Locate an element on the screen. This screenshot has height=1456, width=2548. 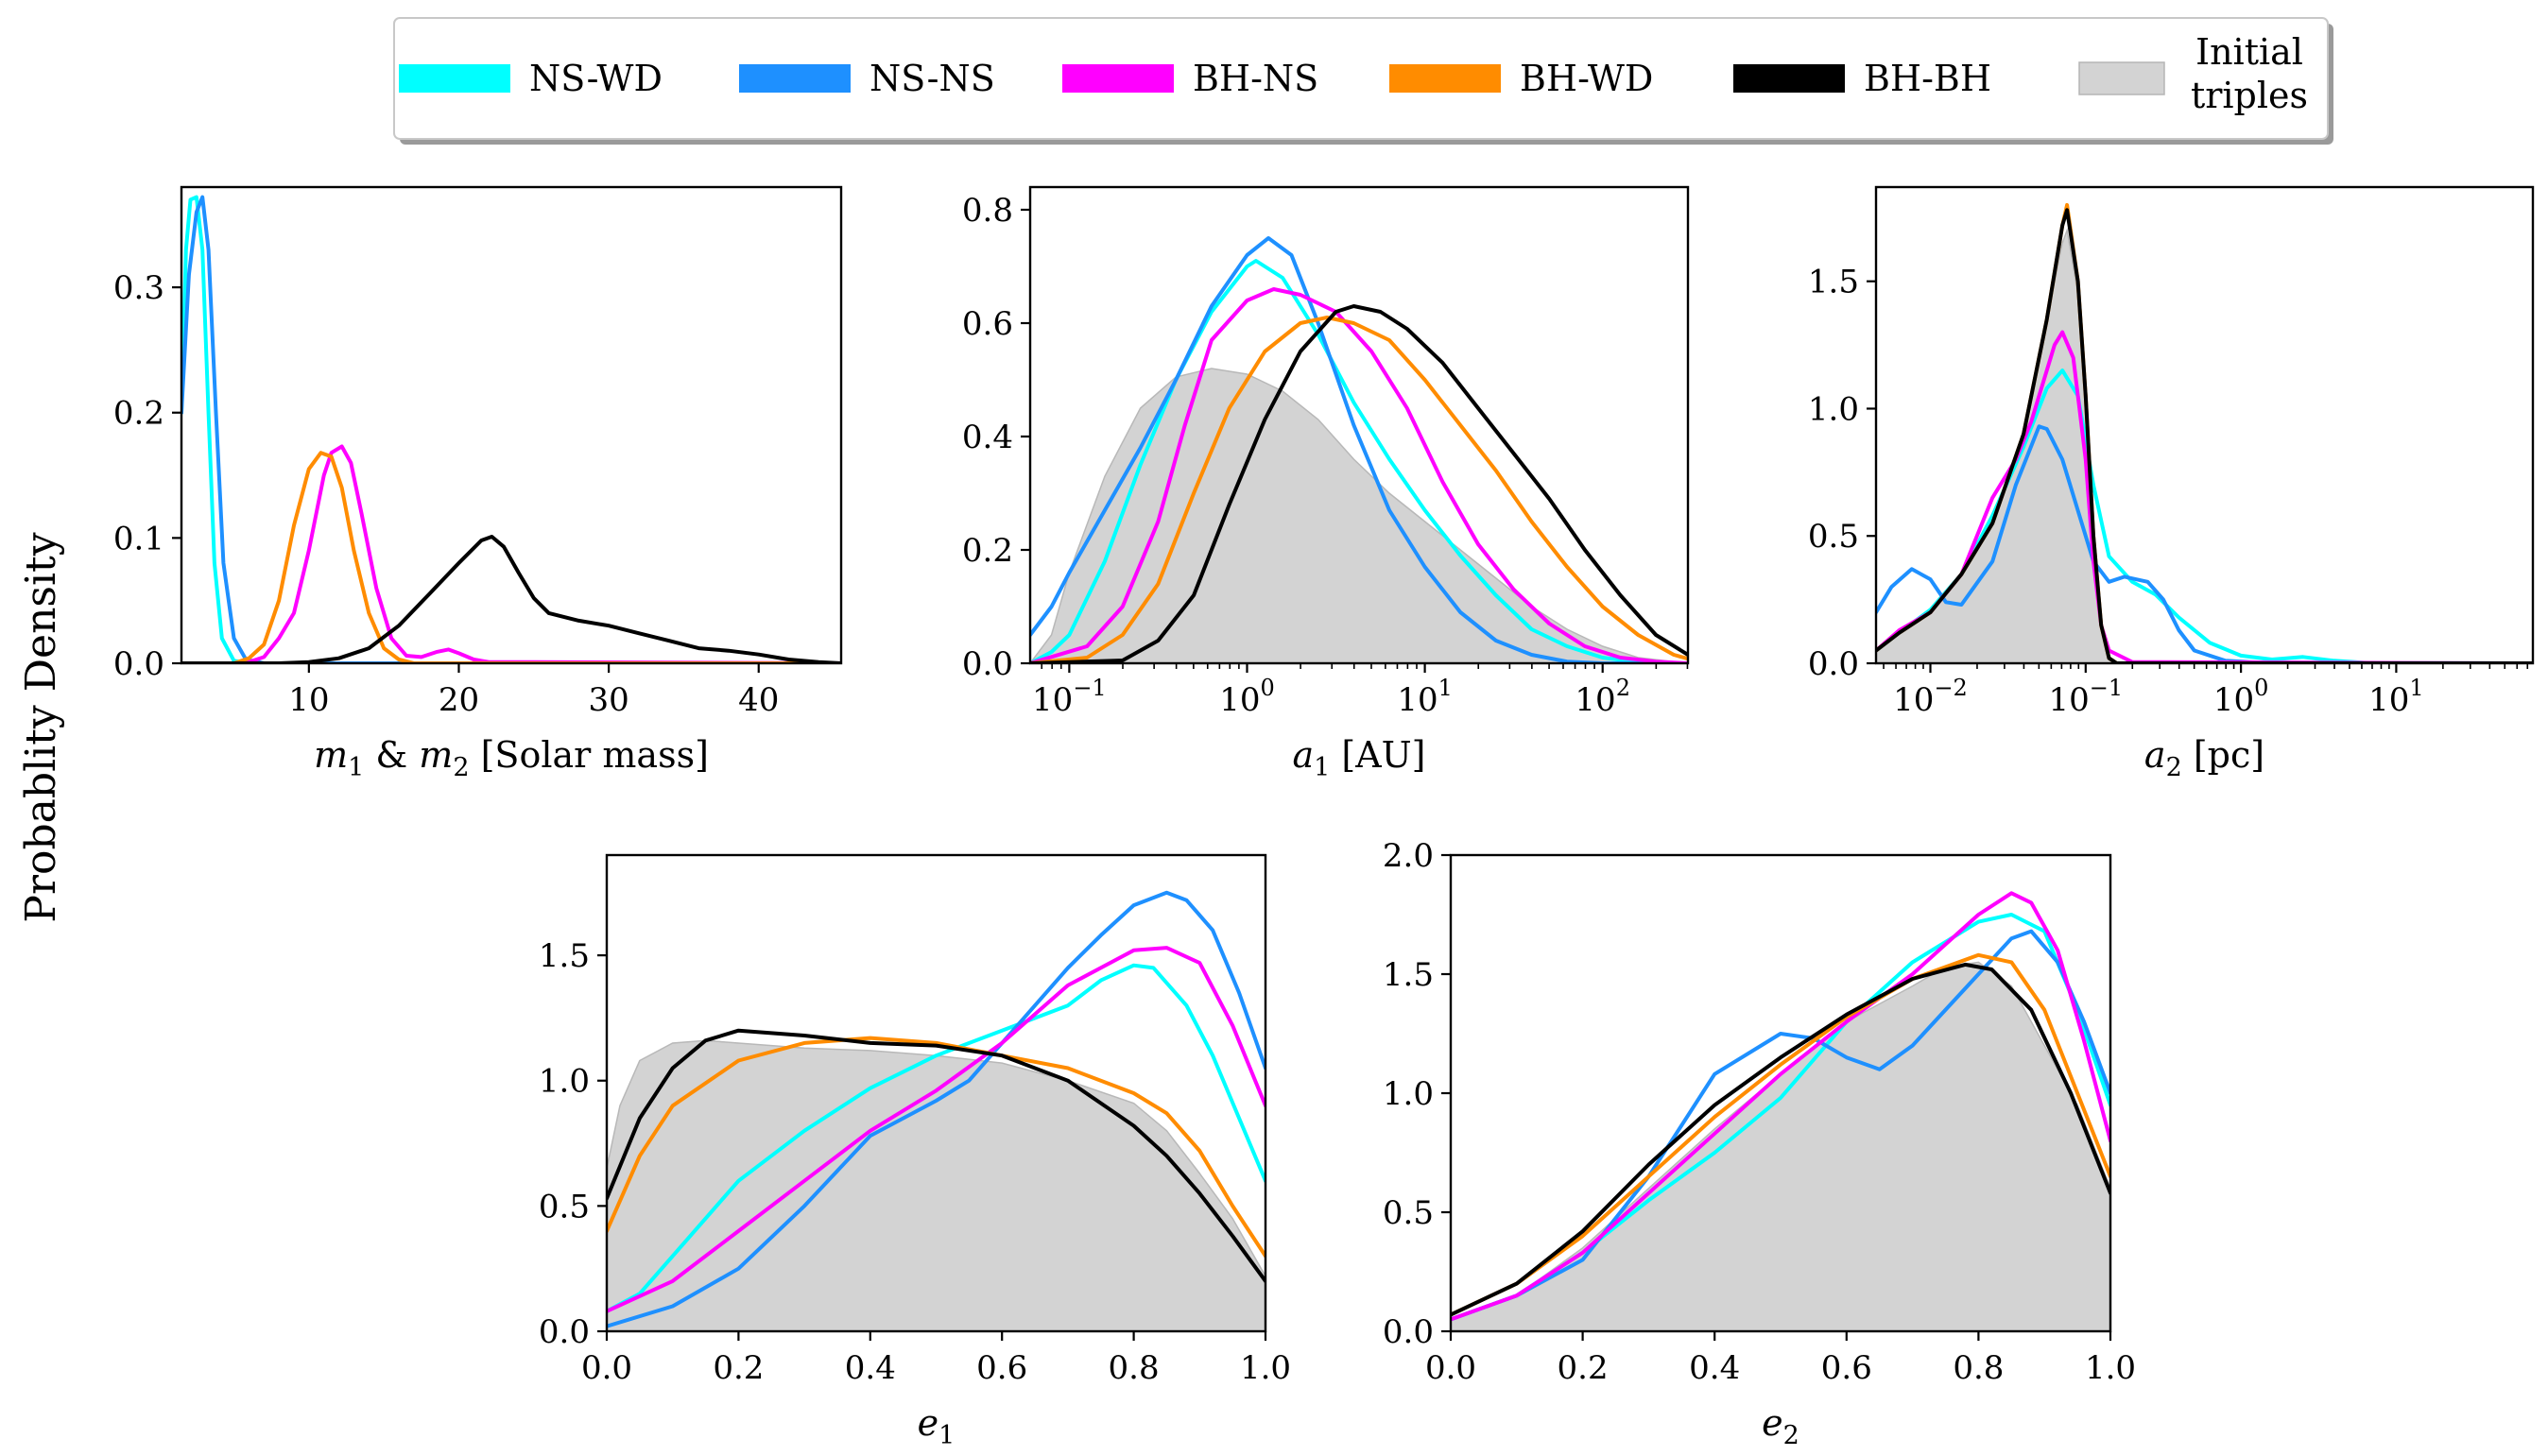
legend-label-ns-wd: NS-WD is located at coordinates (596, 79).